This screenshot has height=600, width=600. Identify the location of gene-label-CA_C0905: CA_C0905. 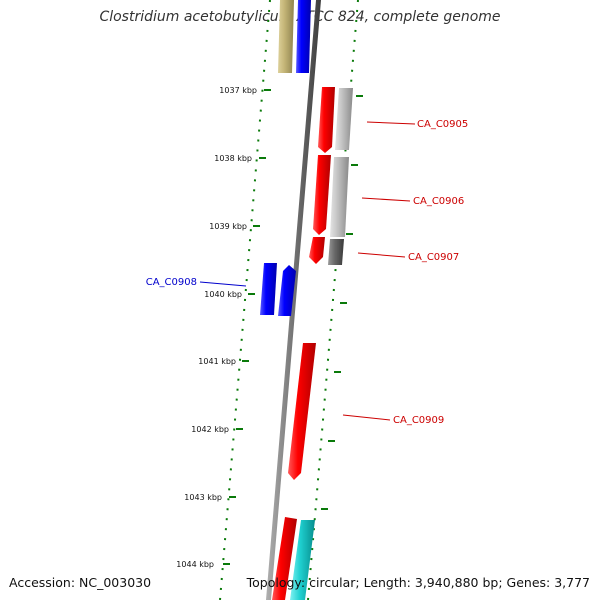
(442, 124).